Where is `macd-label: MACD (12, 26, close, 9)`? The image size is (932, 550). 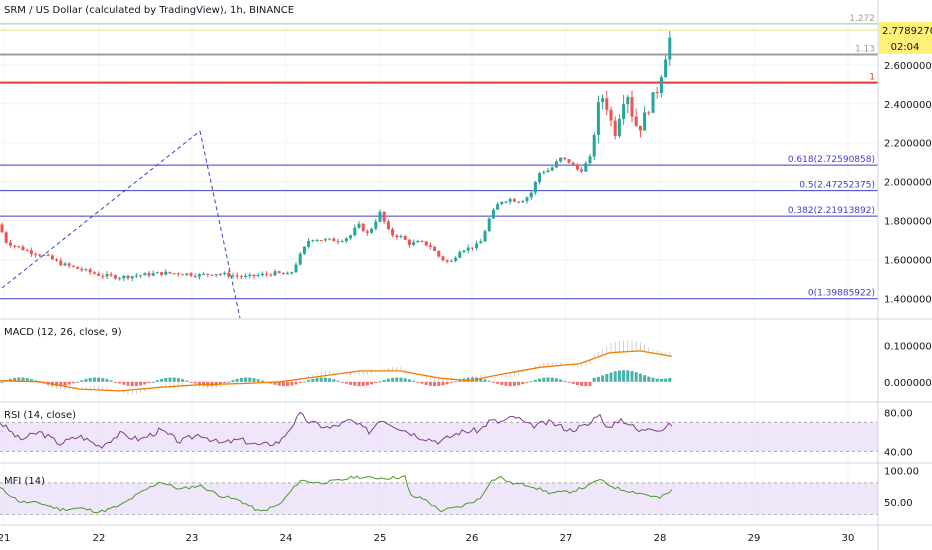
macd-label: MACD (12, 26, close, 9) is located at coordinates (63, 332).